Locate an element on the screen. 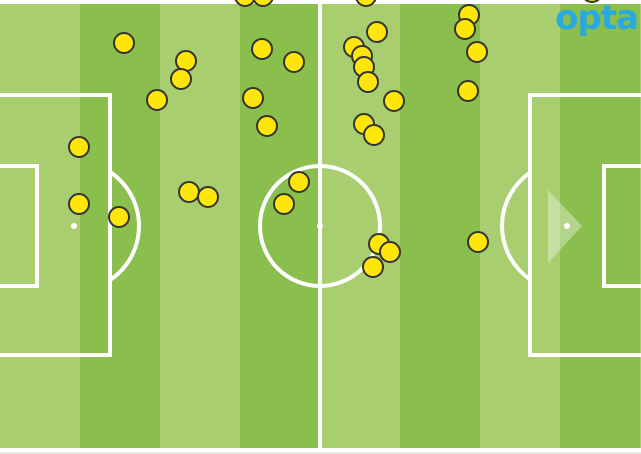  centre-circle is located at coordinates (320, 226).